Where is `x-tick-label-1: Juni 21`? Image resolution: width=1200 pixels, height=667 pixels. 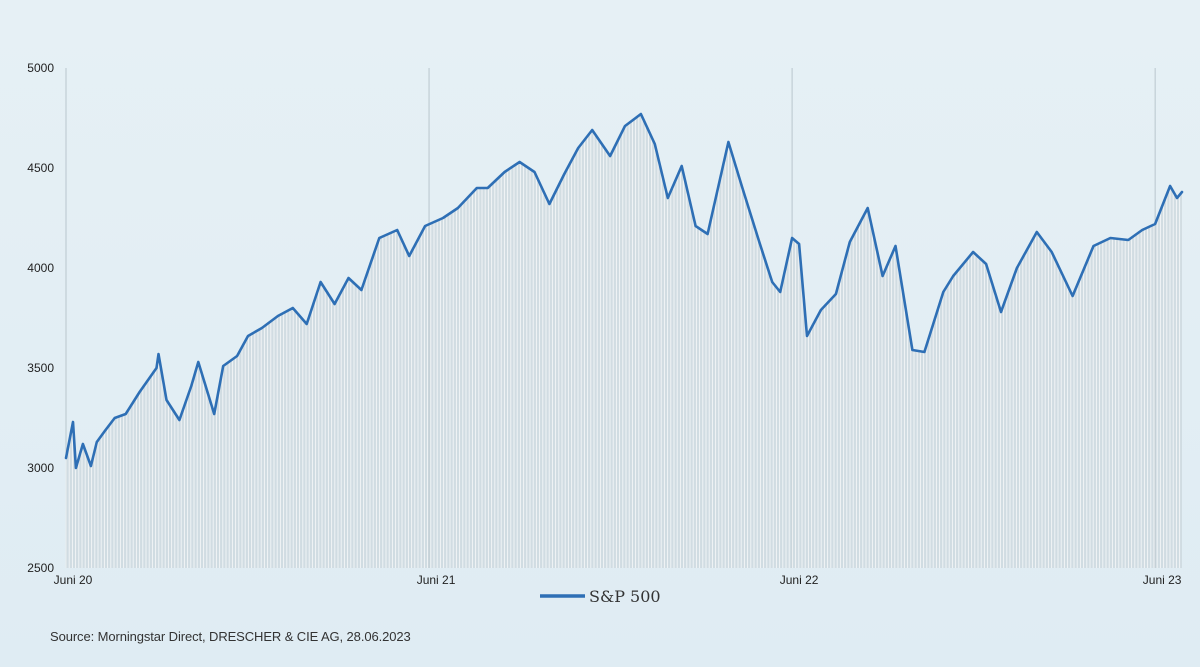 x-tick-label-1: Juni 21 is located at coordinates (436, 580).